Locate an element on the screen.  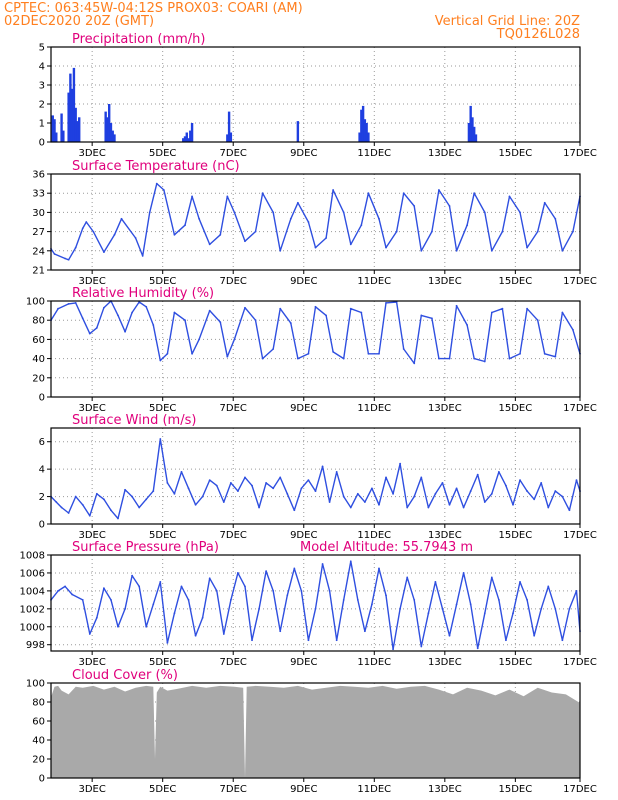
rh-xtick-label: 11DEC is located at coordinates (374, 408).